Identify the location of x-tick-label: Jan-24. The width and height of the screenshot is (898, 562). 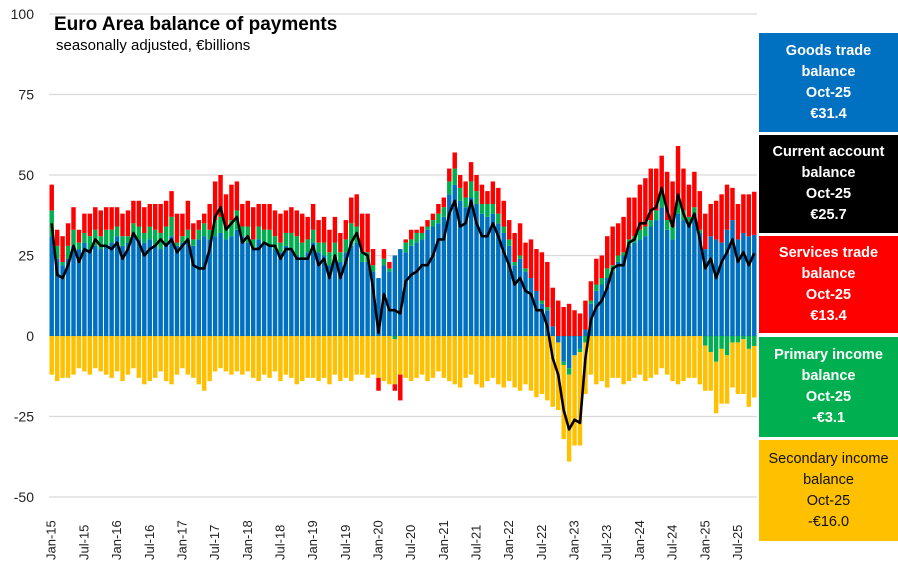
(639, 540).